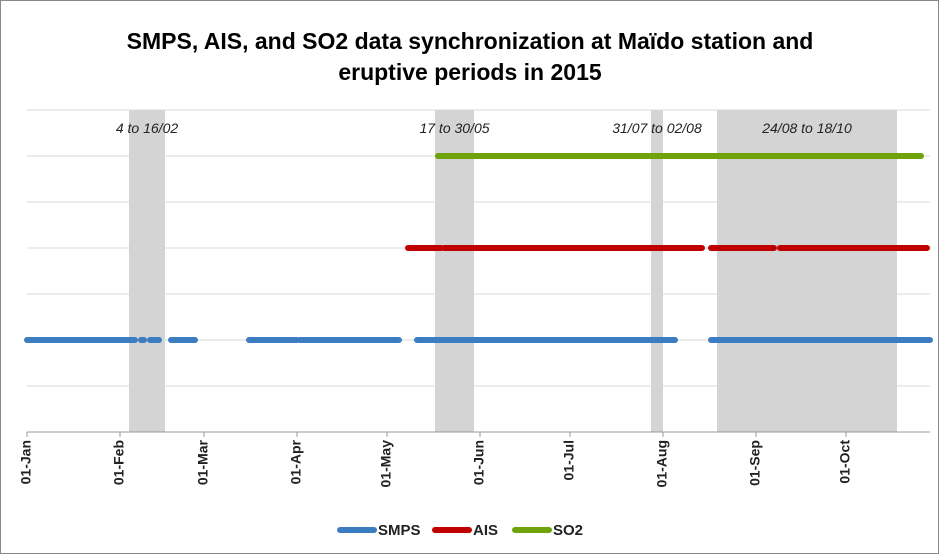 Image resolution: width=939 pixels, height=554 pixels. What do you see at coordinates (569, 460) in the screenshot?
I see `x-tick-label: 01-Jul` at bounding box center [569, 460].